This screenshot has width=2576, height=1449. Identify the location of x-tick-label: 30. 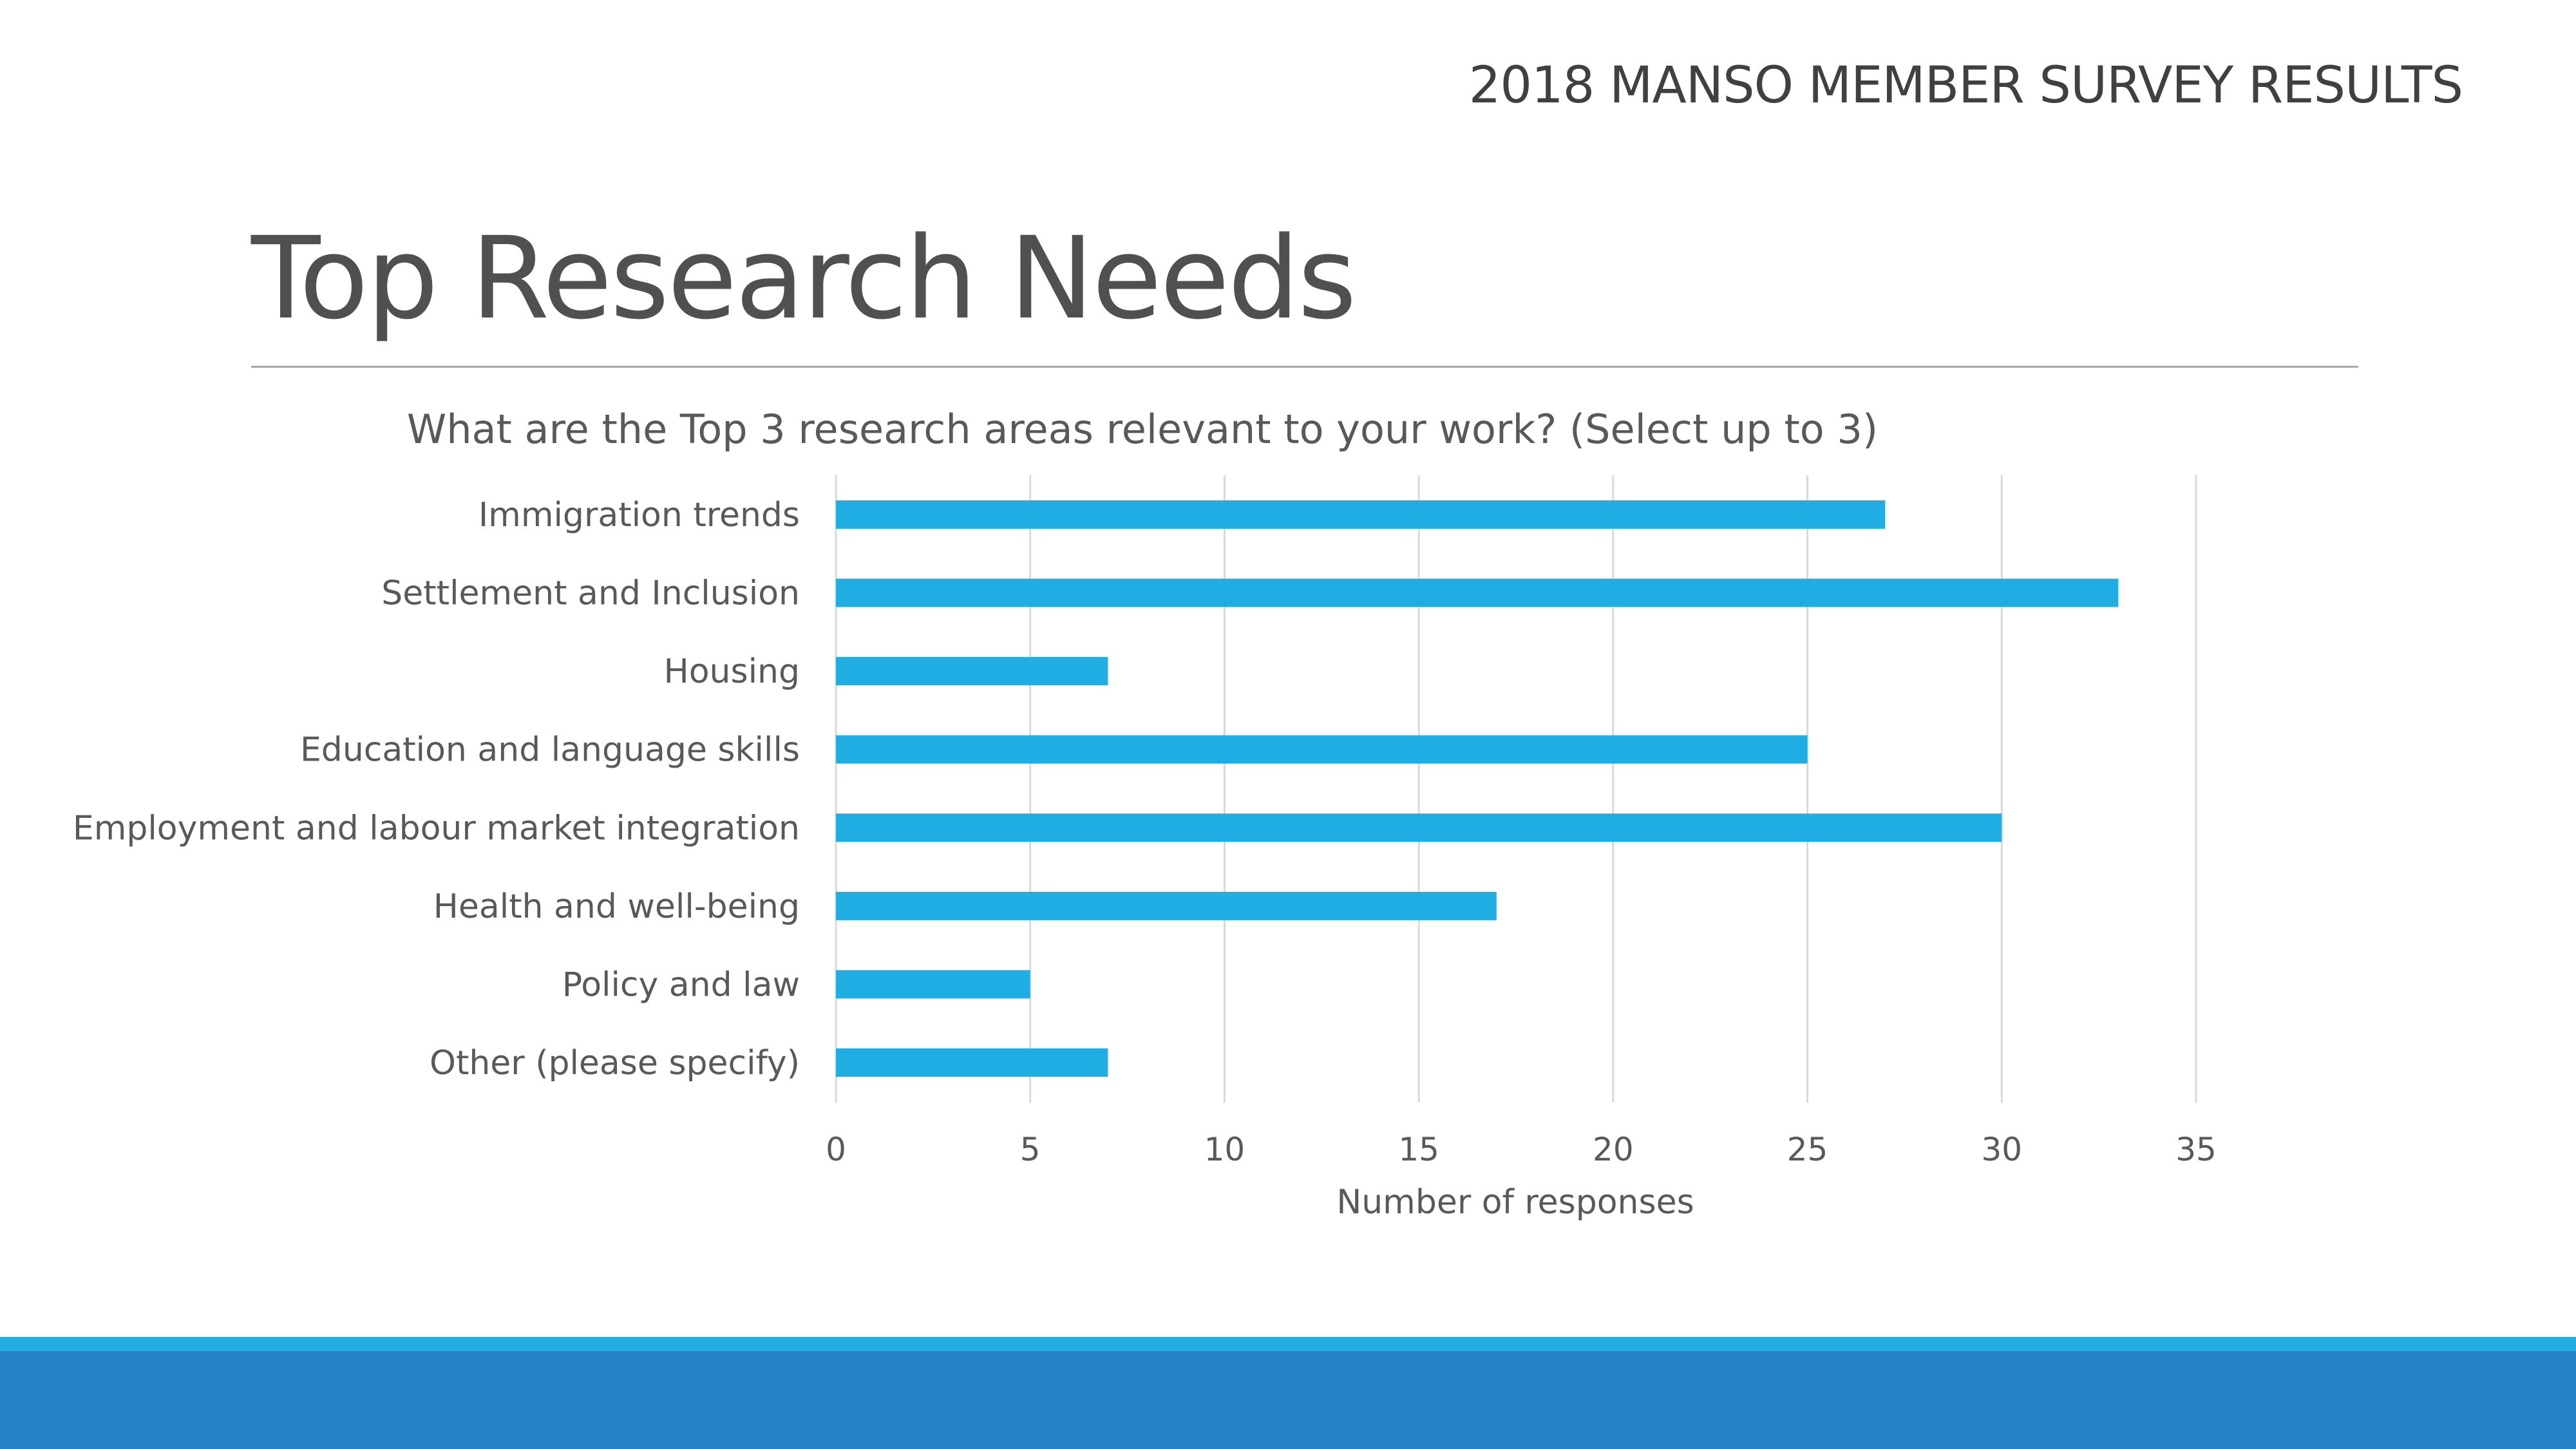
(2002, 1149).